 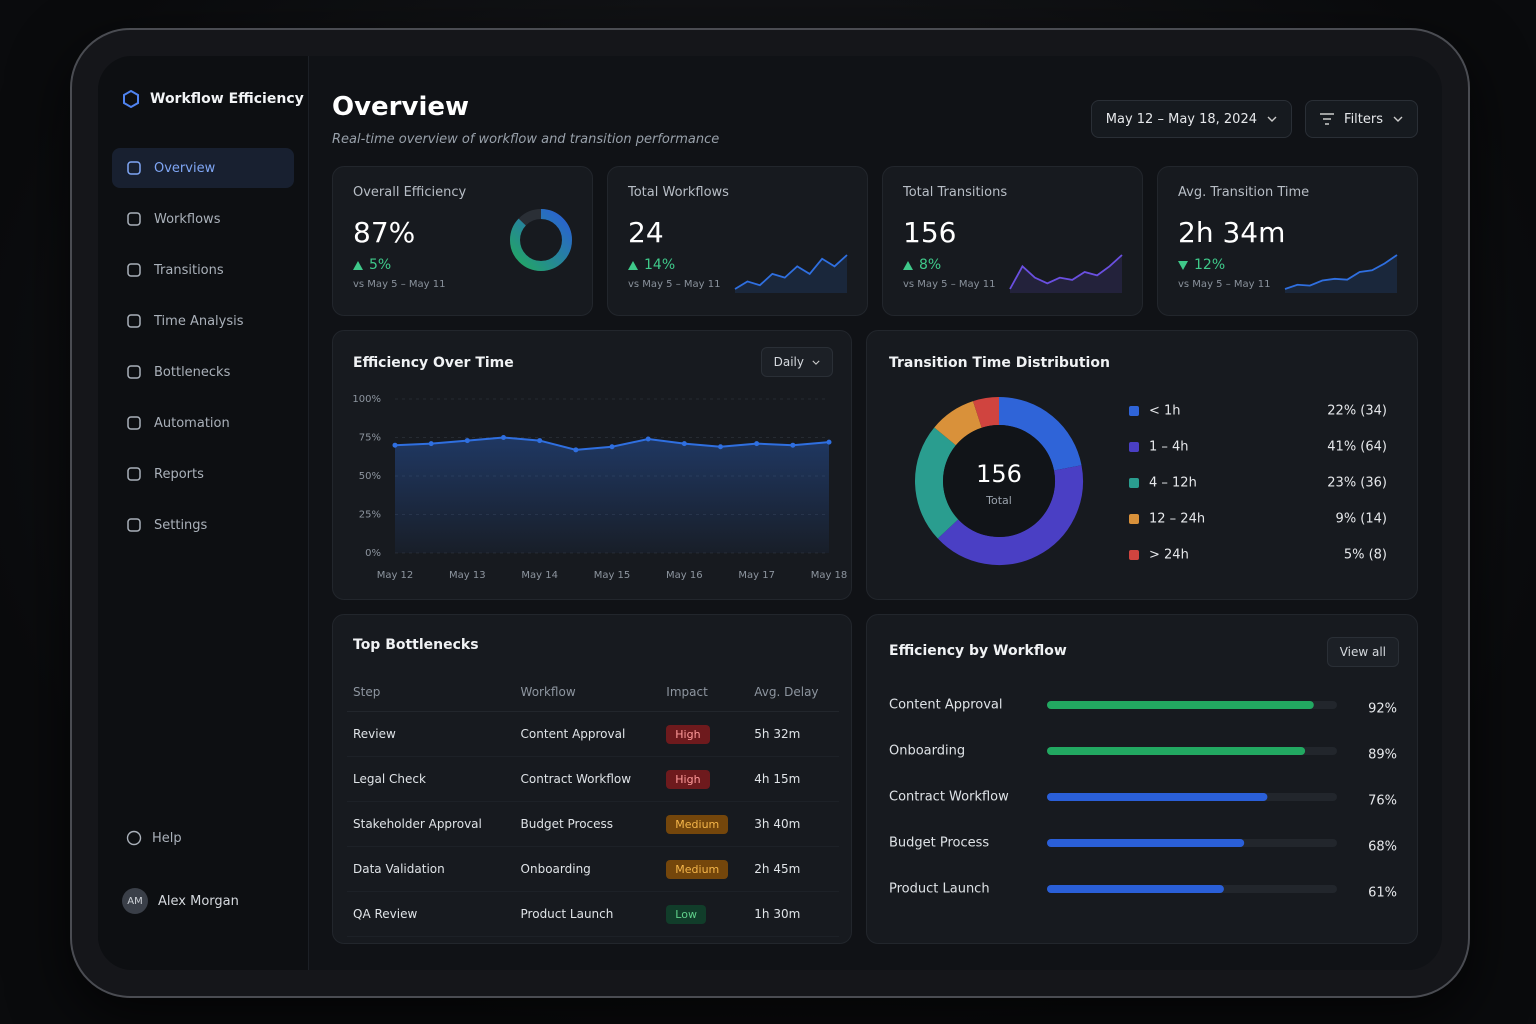 What do you see at coordinates (539, 575) in the screenshot?
I see `x-tick-label: May 14` at bounding box center [539, 575].